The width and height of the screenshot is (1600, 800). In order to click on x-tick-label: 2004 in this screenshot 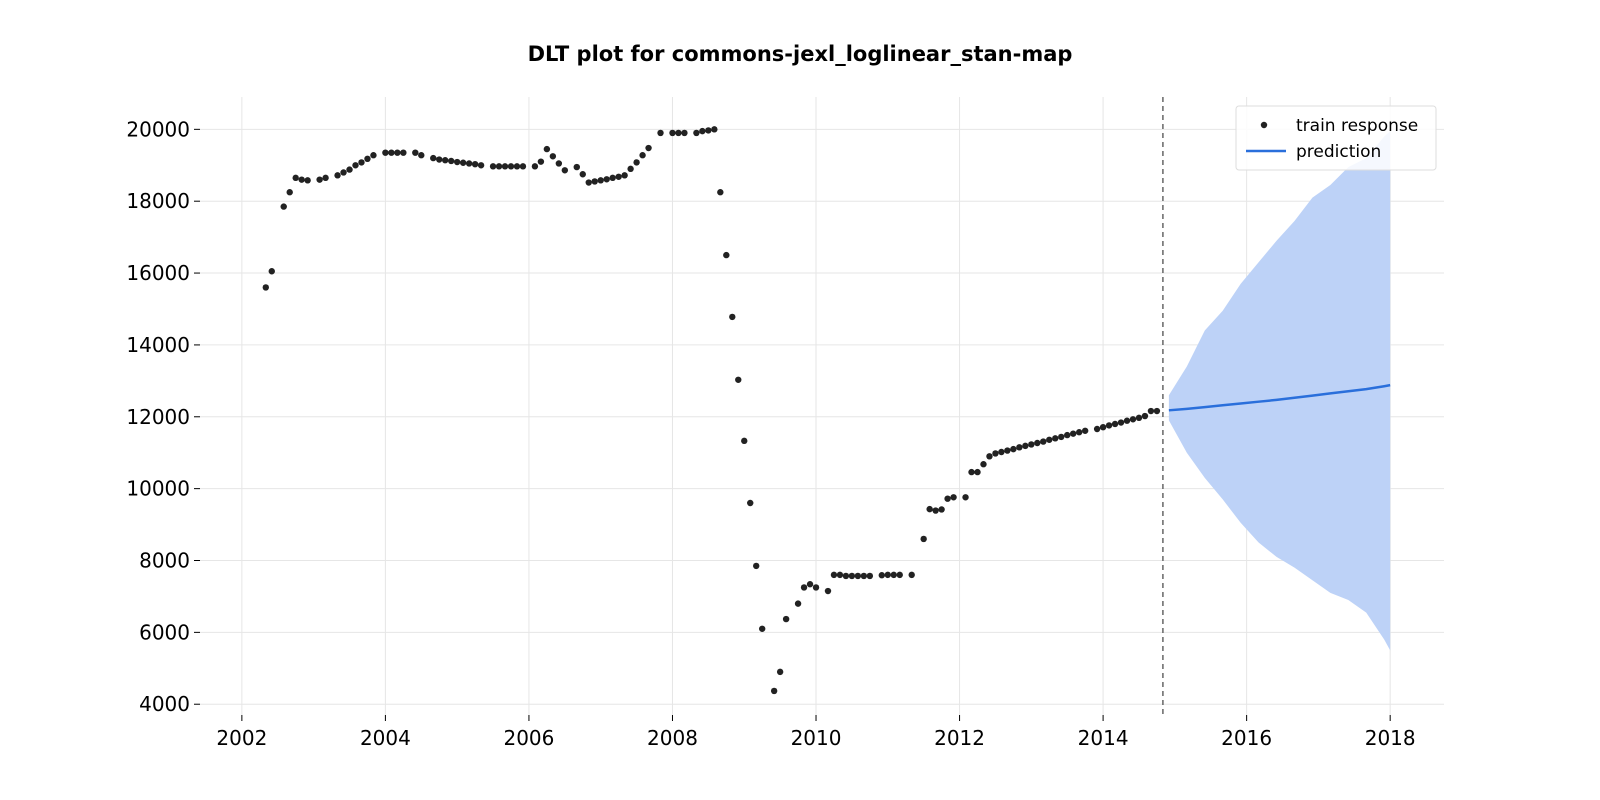, I will do `click(385, 738)`.